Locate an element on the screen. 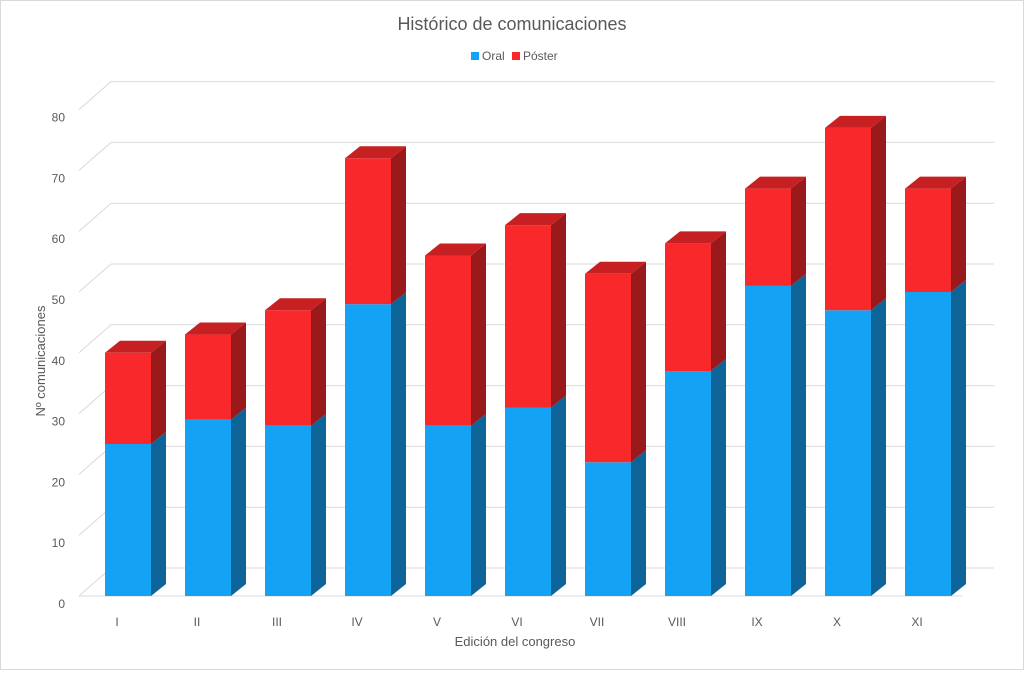 The height and width of the screenshot is (674, 1024). y-tick-label: 20 is located at coordinates (59, 482).